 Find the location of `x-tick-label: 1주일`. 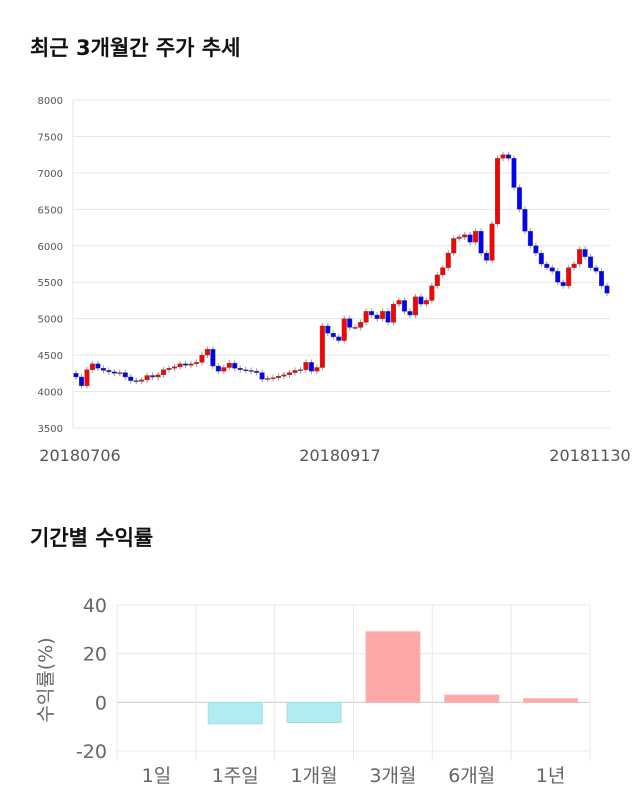

x-tick-label: 1주일 is located at coordinates (235, 776).